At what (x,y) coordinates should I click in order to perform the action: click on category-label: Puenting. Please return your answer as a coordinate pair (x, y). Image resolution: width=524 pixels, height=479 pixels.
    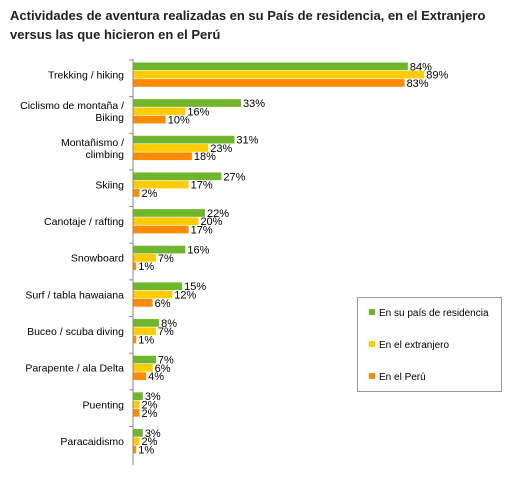
    Looking at the image, I should click on (104, 405).